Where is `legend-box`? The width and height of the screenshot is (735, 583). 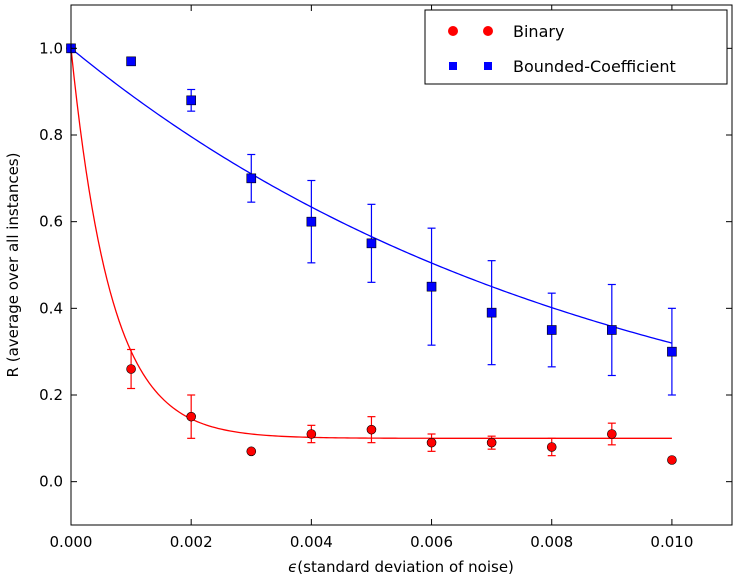
legend-box is located at coordinates (576, 47).